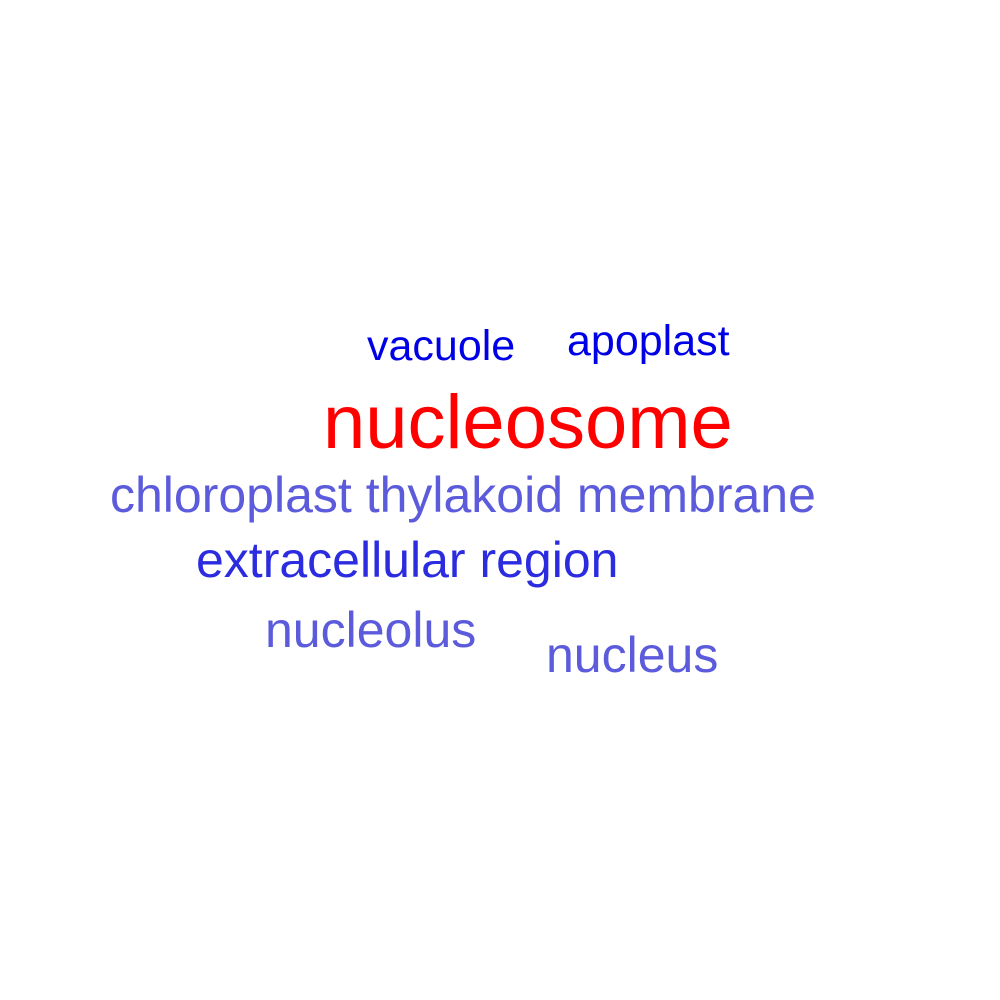 Image resolution: width=1000 pixels, height=1000 pixels. What do you see at coordinates (371, 630) in the screenshot?
I see `word-nucleolus: nucleolus` at bounding box center [371, 630].